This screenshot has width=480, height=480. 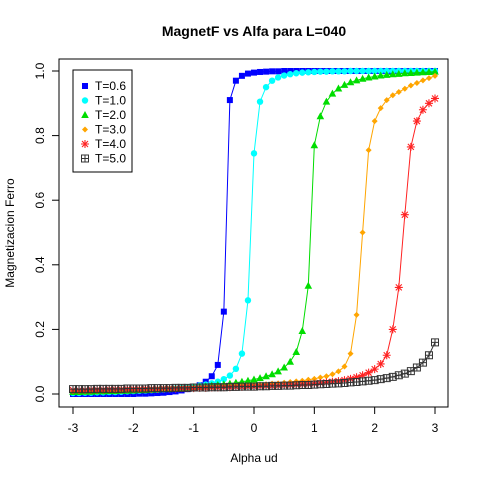 What do you see at coordinates (110, 86) in the screenshot?
I see `legend-label: T=0.6` at bounding box center [110, 86].